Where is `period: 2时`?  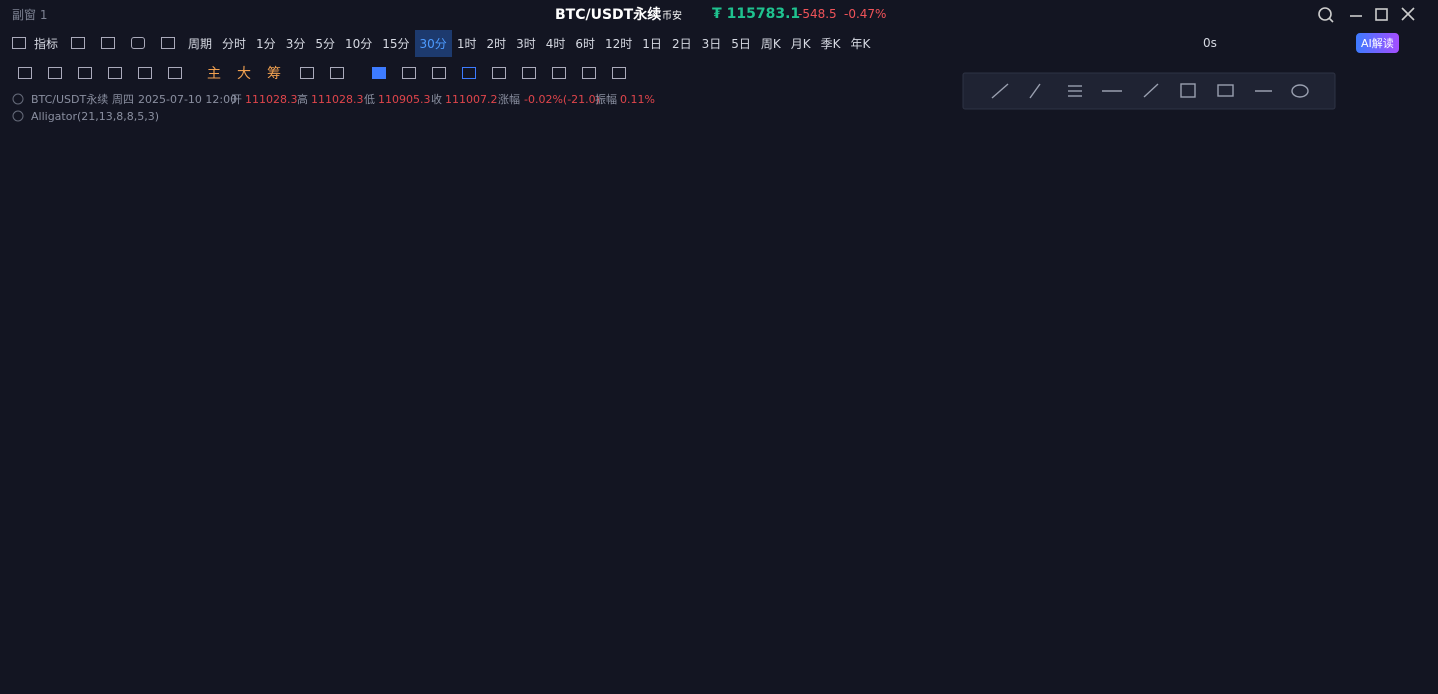 period: 2时 is located at coordinates (496, 43).